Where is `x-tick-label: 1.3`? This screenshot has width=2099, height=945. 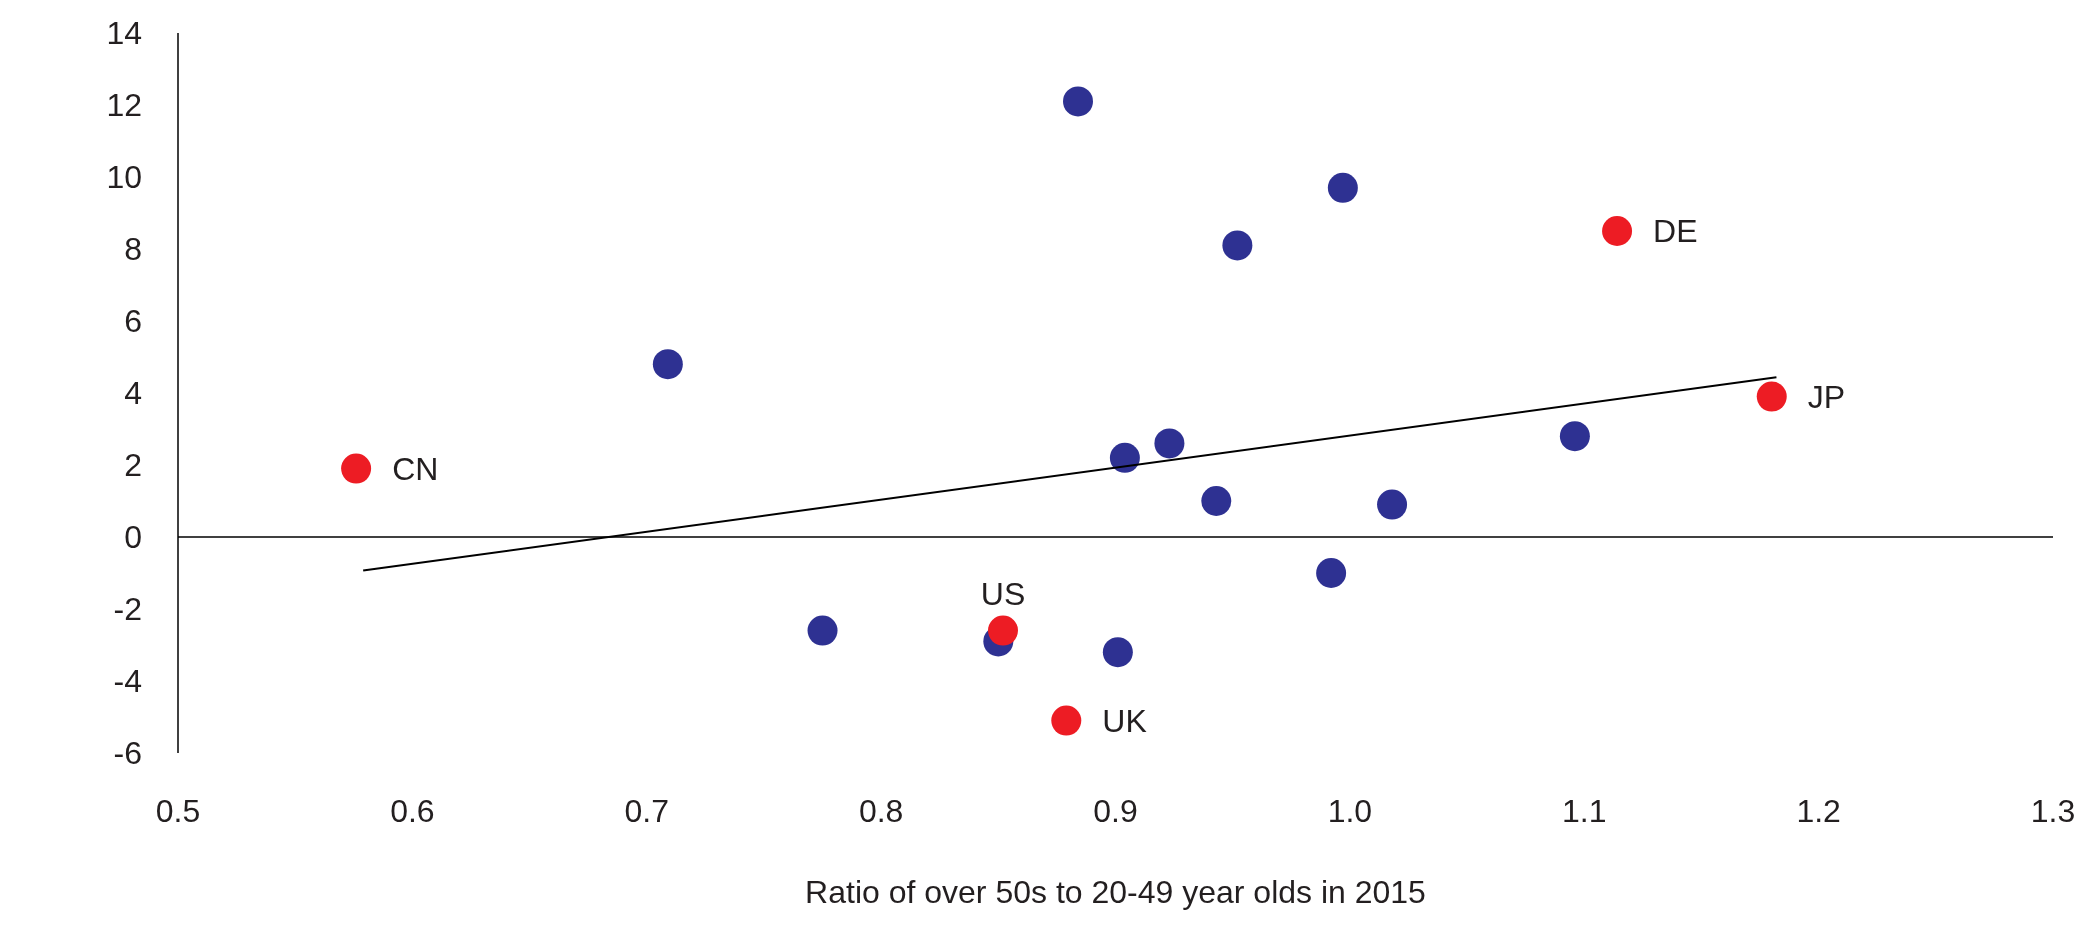 x-tick-label: 1.3 is located at coordinates (2053, 810).